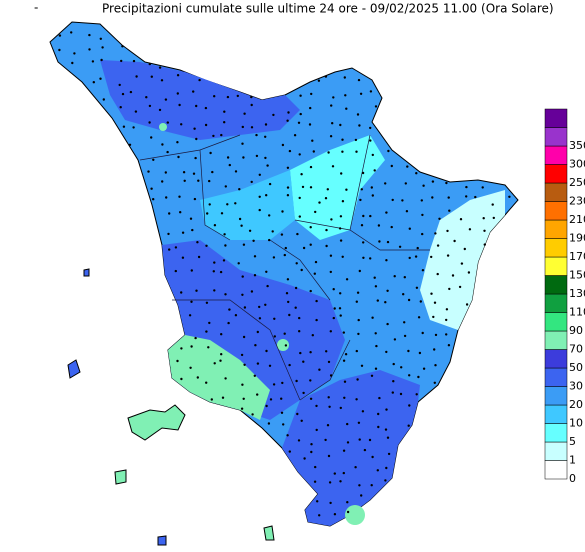 The height and width of the screenshot is (552, 585). What do you see at coordinates (156, 422) in the screenshot?
I see `island` at bounding box center [156, 422].